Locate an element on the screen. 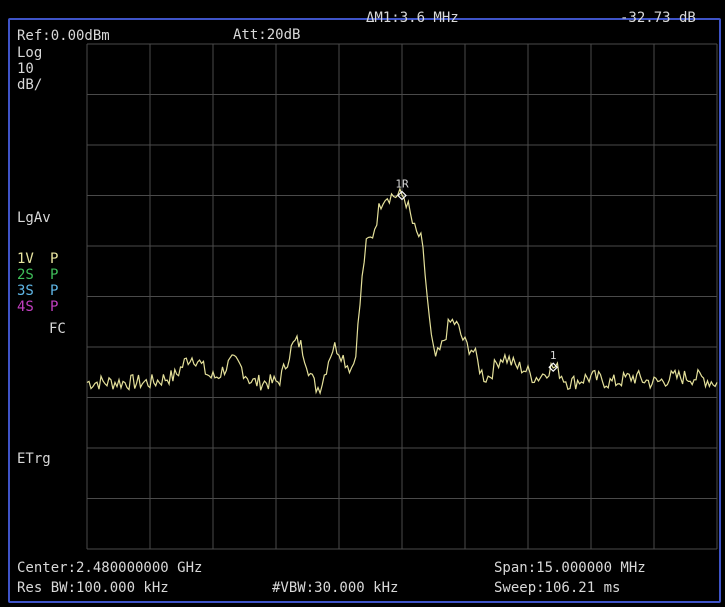  center-frequency-readout: Center:2.480000000 GHz is located at coordinates (110, 568).